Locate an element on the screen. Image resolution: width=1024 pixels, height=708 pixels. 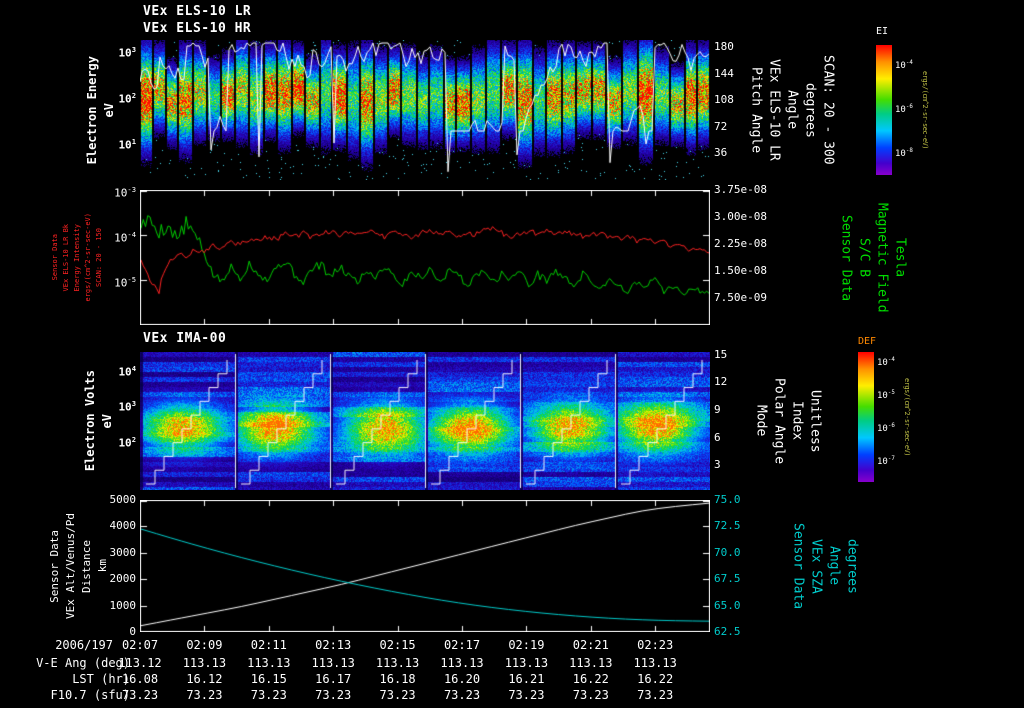
axis-tick-label: 3000 is located at coordinates (123, 552).